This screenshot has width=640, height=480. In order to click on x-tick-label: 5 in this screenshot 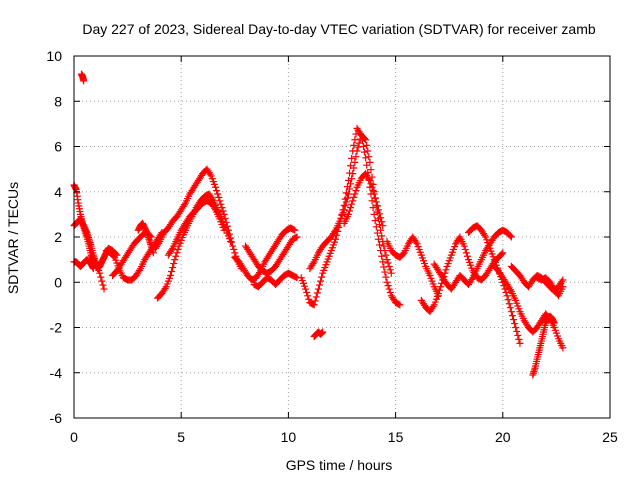, I will do `click(181, 437)`.